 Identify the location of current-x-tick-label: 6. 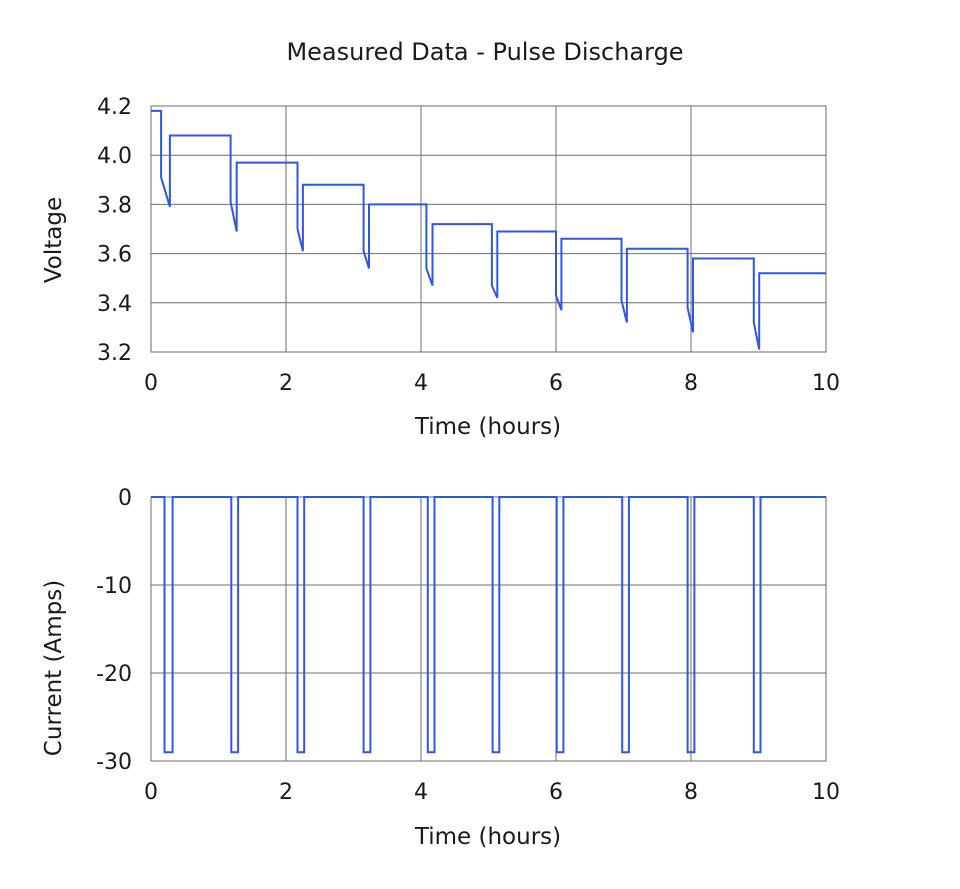
(556, 792).